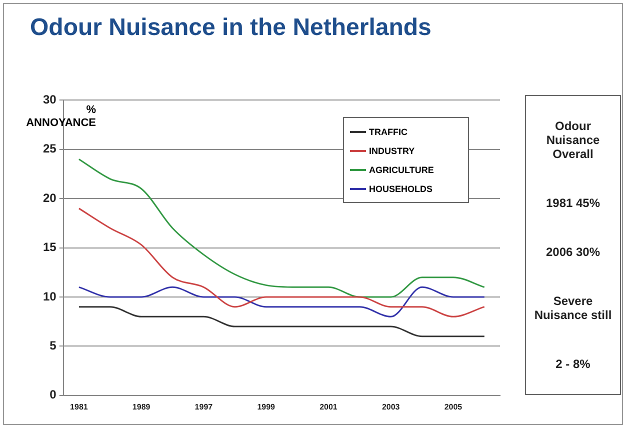 The width and height of the screenshot is (626, 428). Describe the element at coordinates (573, 251) in the screenshot. I see `text: 2006 30%` at that location.